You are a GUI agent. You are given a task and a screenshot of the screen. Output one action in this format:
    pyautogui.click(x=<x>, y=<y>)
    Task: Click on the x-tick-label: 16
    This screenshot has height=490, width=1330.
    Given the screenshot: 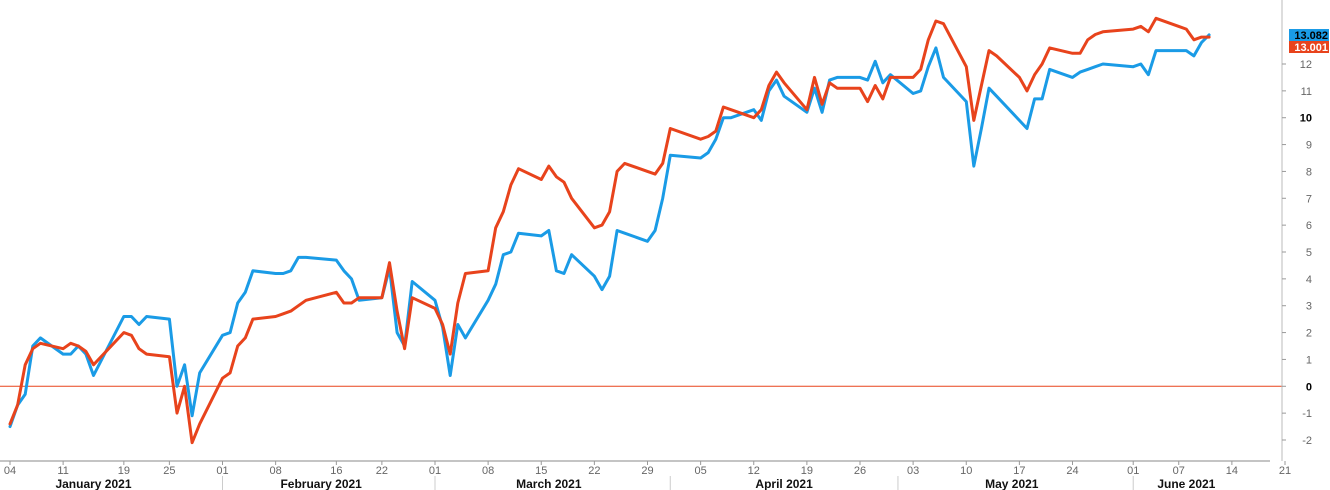 What is the action you would take?
    pyautogui.click(x=336, y=471)
    